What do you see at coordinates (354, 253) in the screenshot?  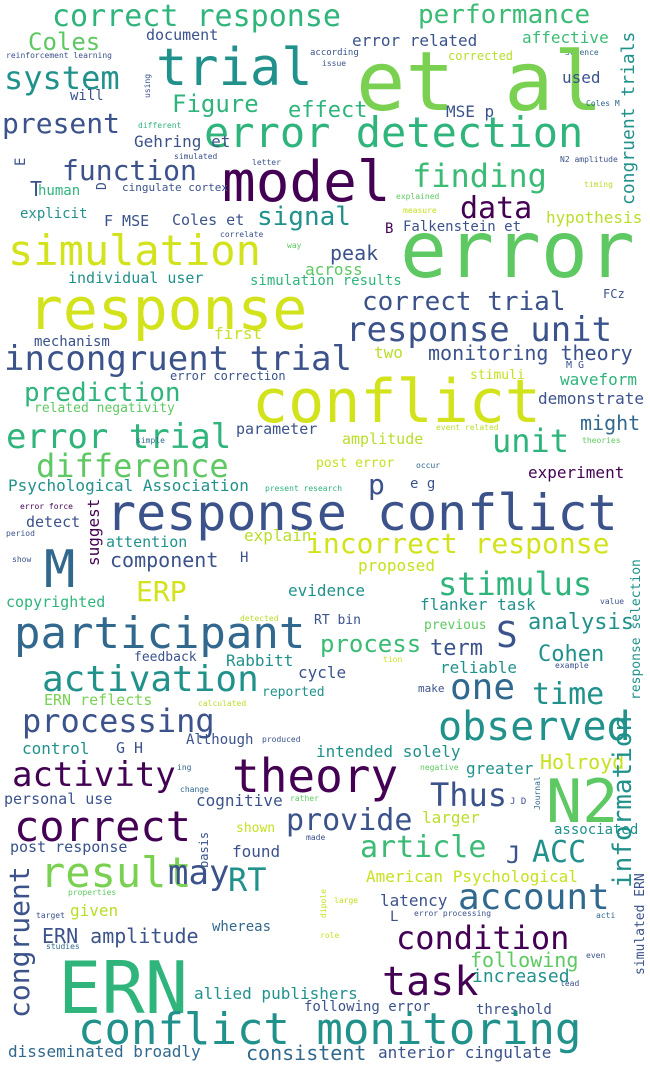 I see `cloud-word: peak` at bounding box center [354, 253].